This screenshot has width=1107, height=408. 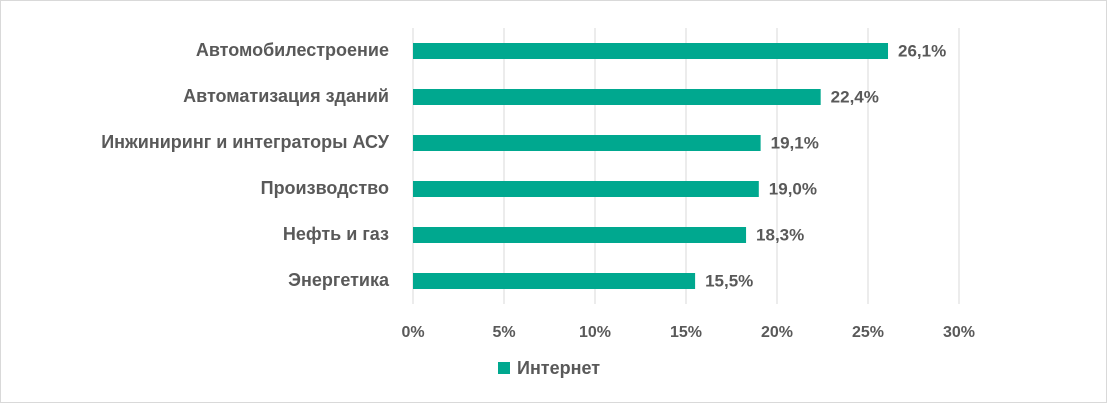 I want to click on y-tick-label: Автомобилестроение, so click(x=292, y=50).